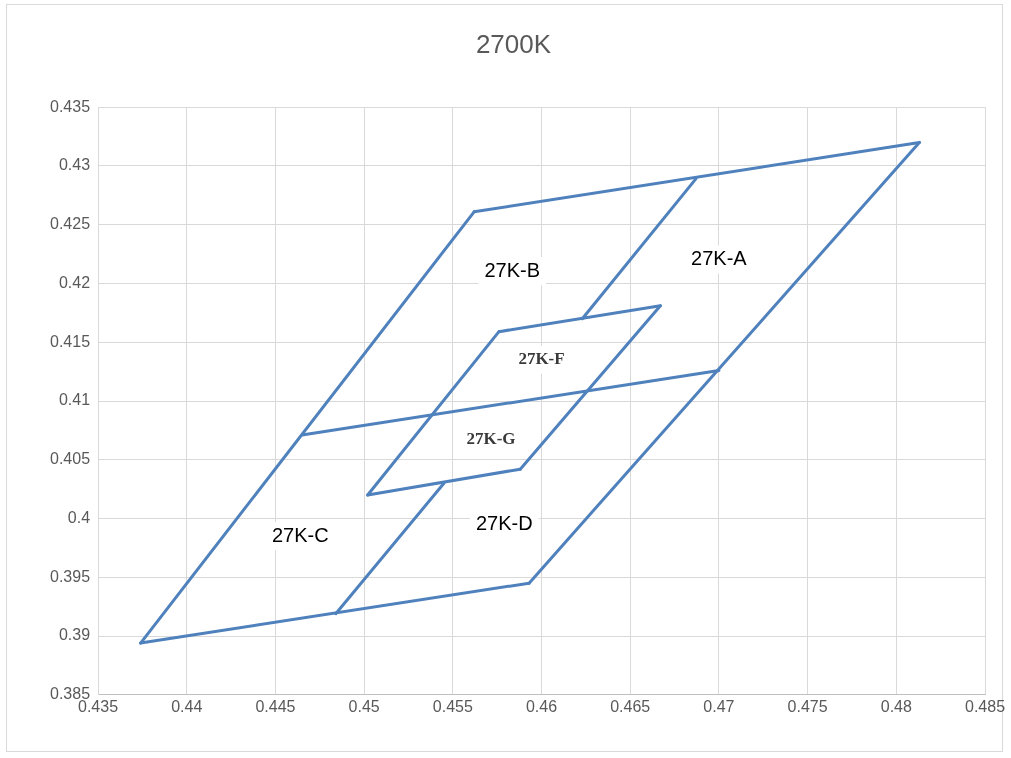  What do you see at coordinates (719, 257) in the screenshot?
I see `annotation: 27K-A` at bounding box center [719, 257].